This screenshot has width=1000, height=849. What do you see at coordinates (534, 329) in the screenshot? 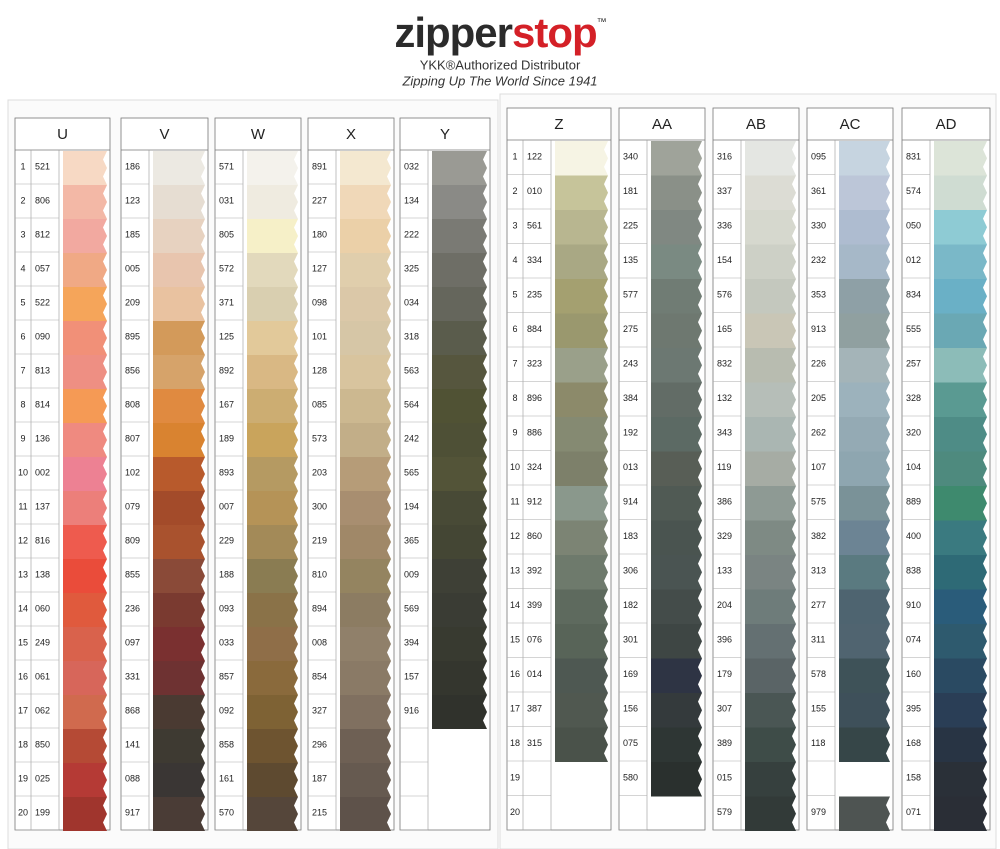
I see `color-code: 884` at bounding box center [534, 329].